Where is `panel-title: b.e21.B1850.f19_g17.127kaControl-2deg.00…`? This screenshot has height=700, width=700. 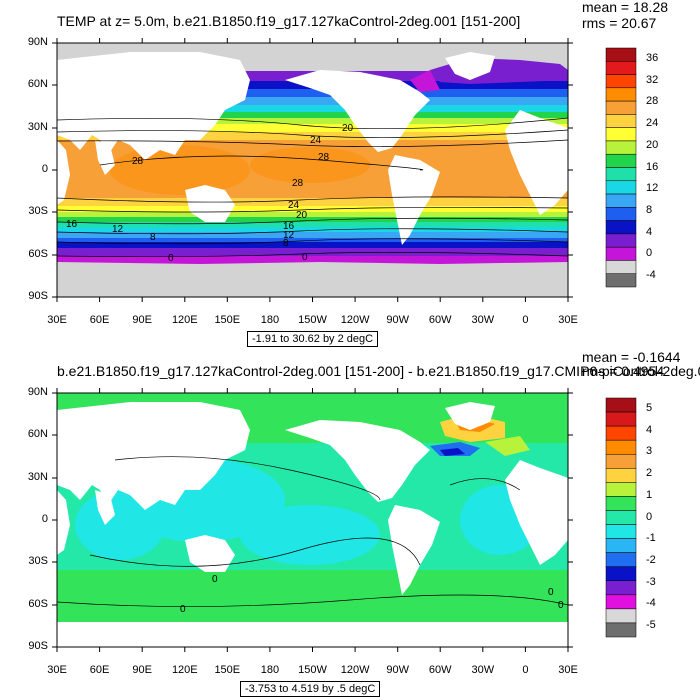 panel-title: b.e21.B1850.f19_g17.127kaControl-2deg.00… is located at coordinates (378, 371).